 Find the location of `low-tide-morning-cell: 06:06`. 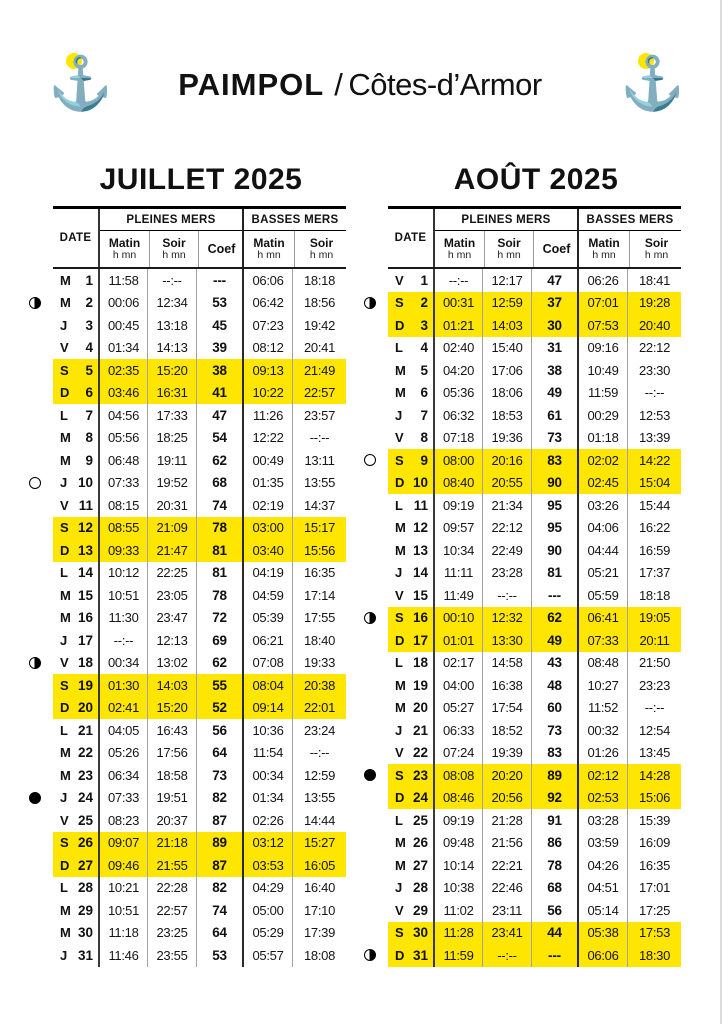

low-tide-morning-cell: 06:06 is located at coordinates (602, 955).